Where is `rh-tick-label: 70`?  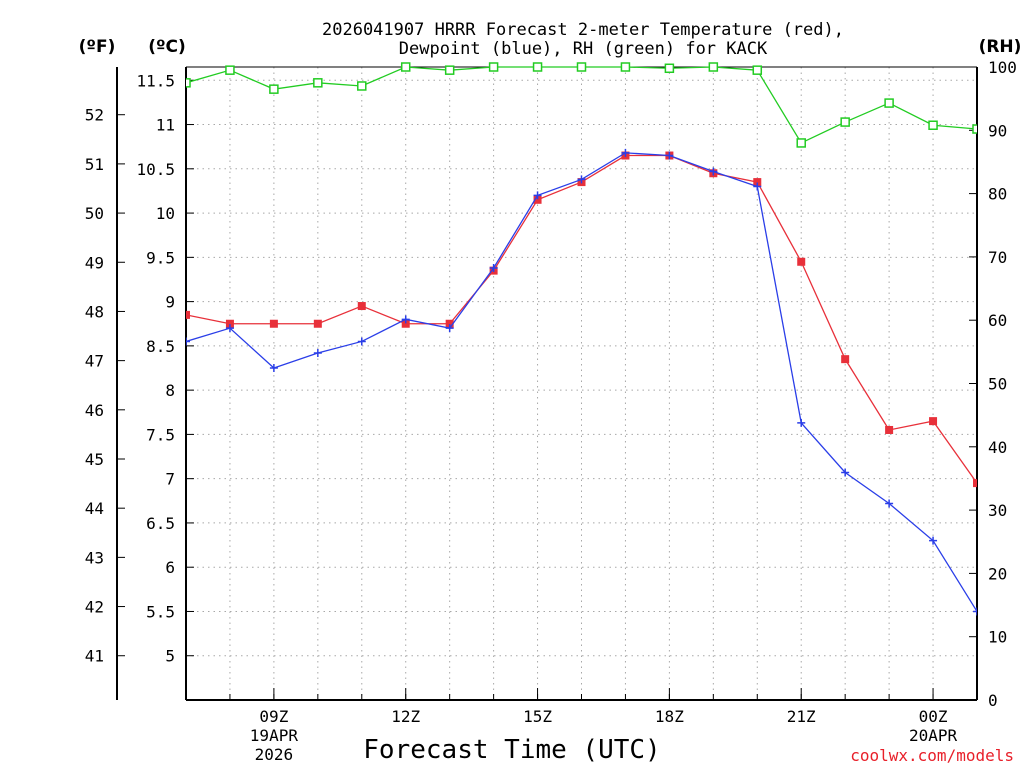
rh-tick-label: 70 is located at coordinates (997, 257).